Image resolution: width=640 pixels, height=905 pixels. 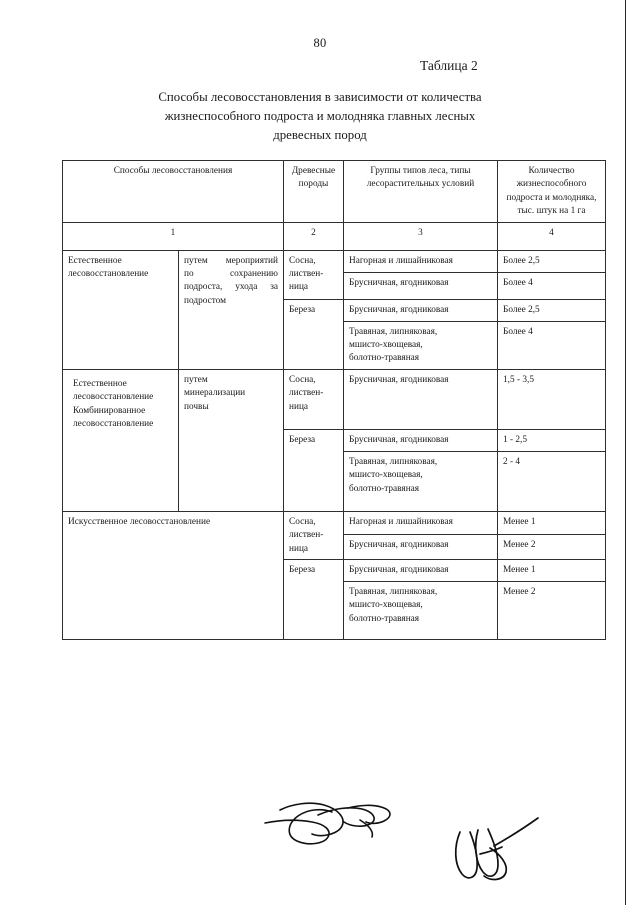 What do you see at coordinates (173, 575) in the screenshot?
I see `cell-method: Искусственное лесовосстановление` at bounding box center [173, 575].